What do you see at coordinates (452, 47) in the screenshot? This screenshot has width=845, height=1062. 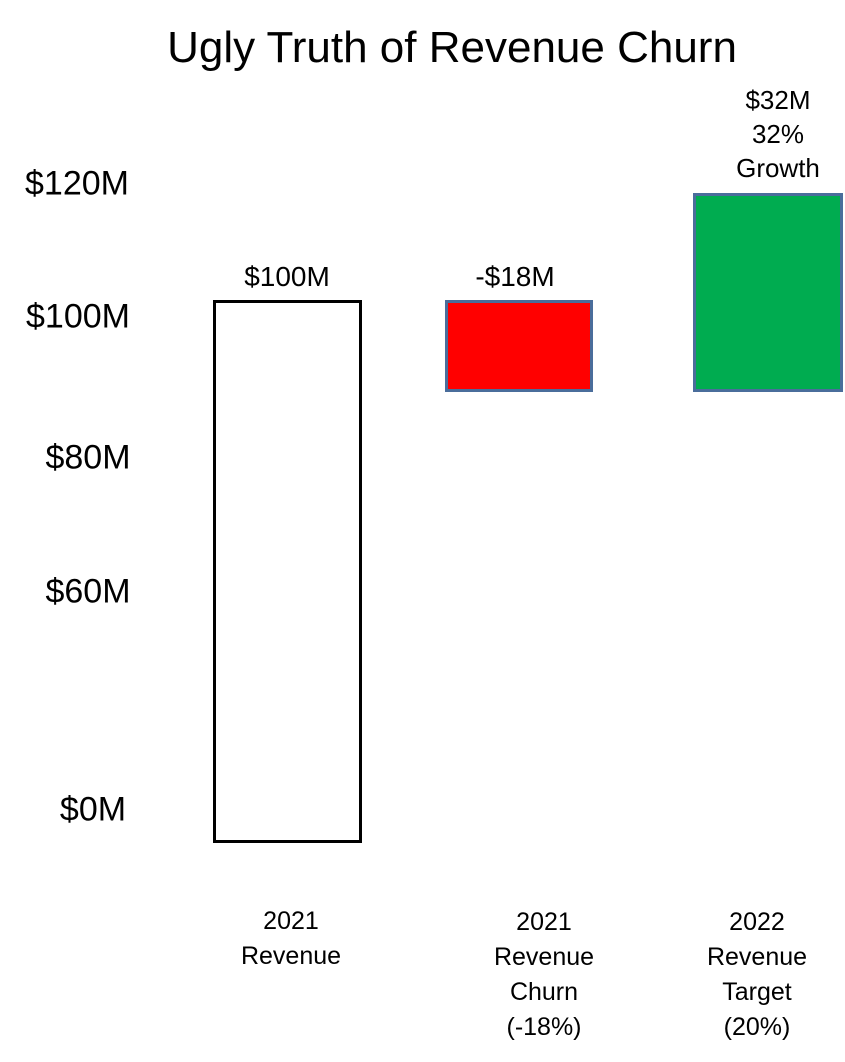 I see `chart-title: Ugly Truth of Revenue Churn` at bounding box center [452, 47].